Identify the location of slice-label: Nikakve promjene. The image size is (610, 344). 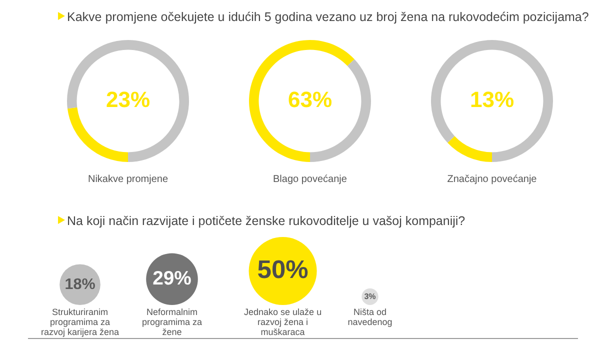
(128, 179).